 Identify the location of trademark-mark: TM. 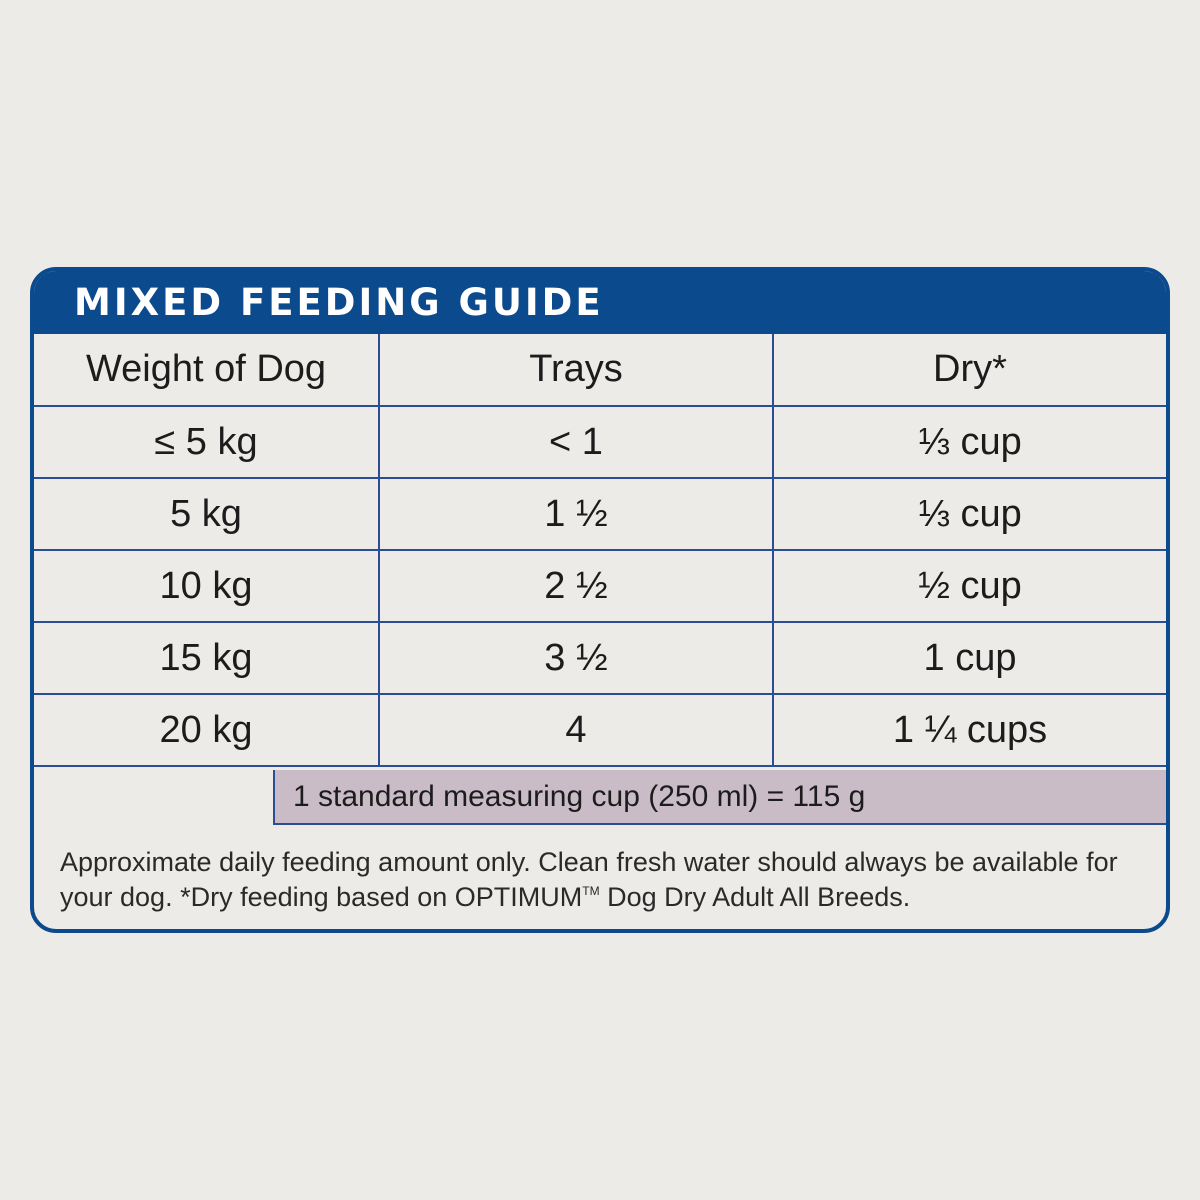
(591, 891).